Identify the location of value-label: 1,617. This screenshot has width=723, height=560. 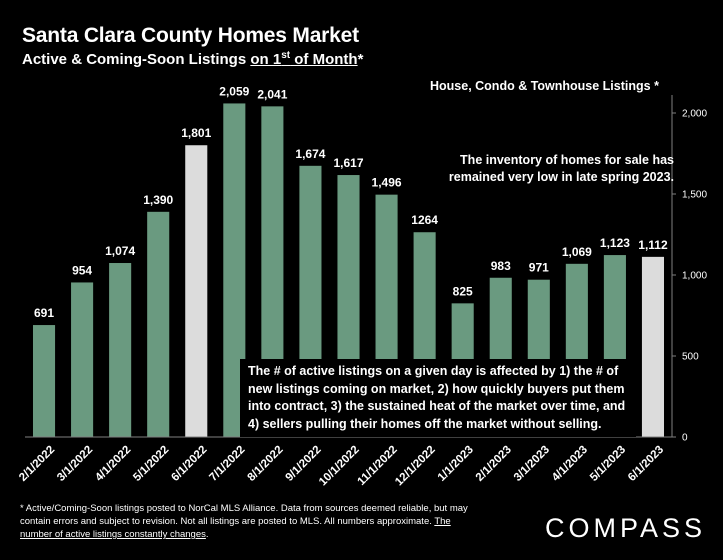
(348, 163).